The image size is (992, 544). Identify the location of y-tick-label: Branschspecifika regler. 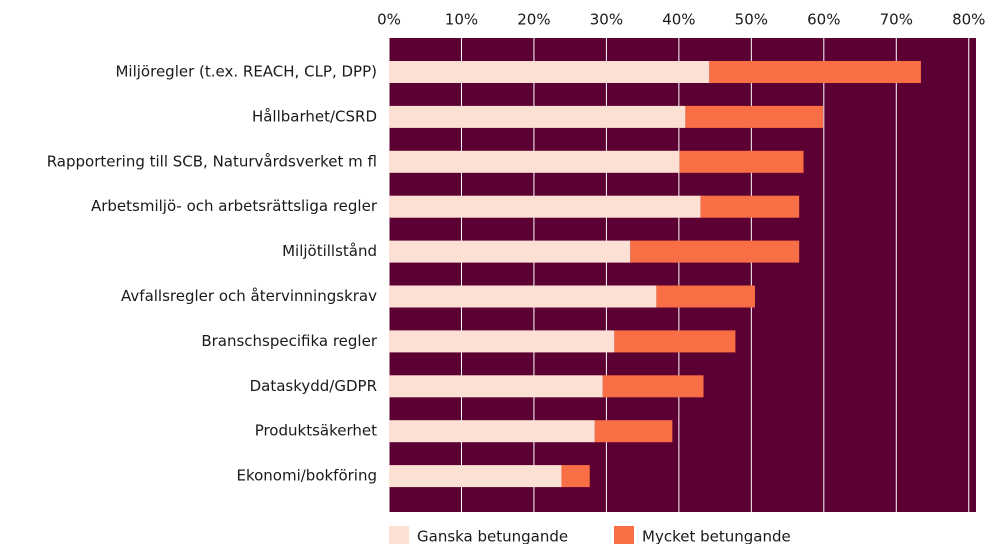
(289, 341).